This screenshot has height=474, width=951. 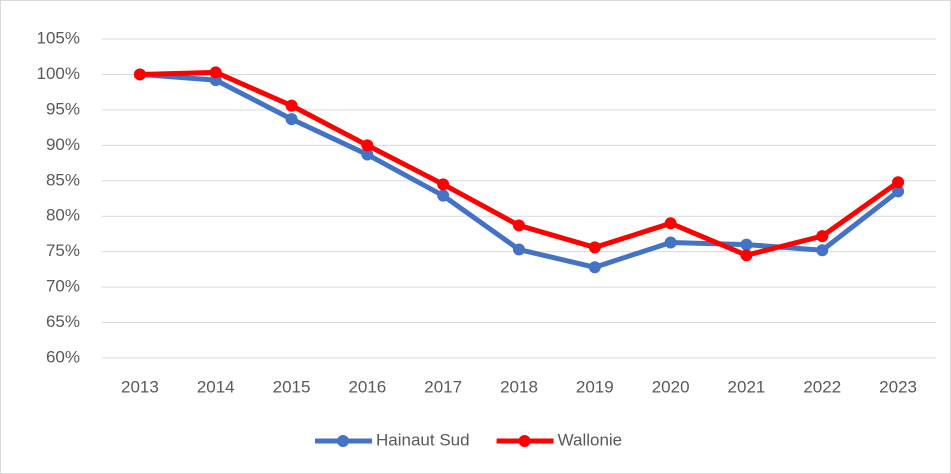 I want to click on y-tick-label: 70%, so click(x=63, y=286).